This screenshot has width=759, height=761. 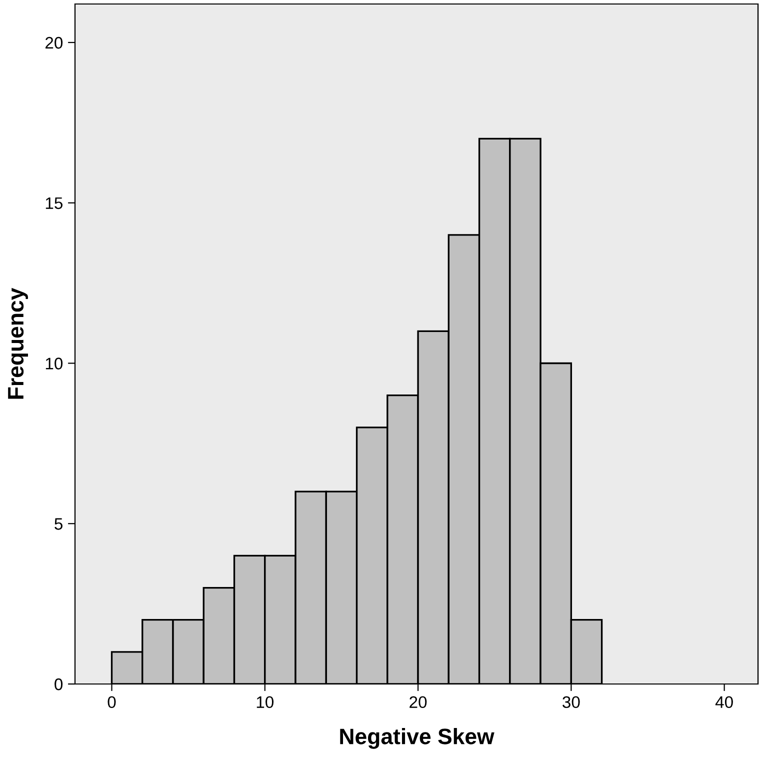 What do you see at coordinates (58, 524) in the screenshot?
I see `y-tick-label: 5` at bounding box center [58, 524].